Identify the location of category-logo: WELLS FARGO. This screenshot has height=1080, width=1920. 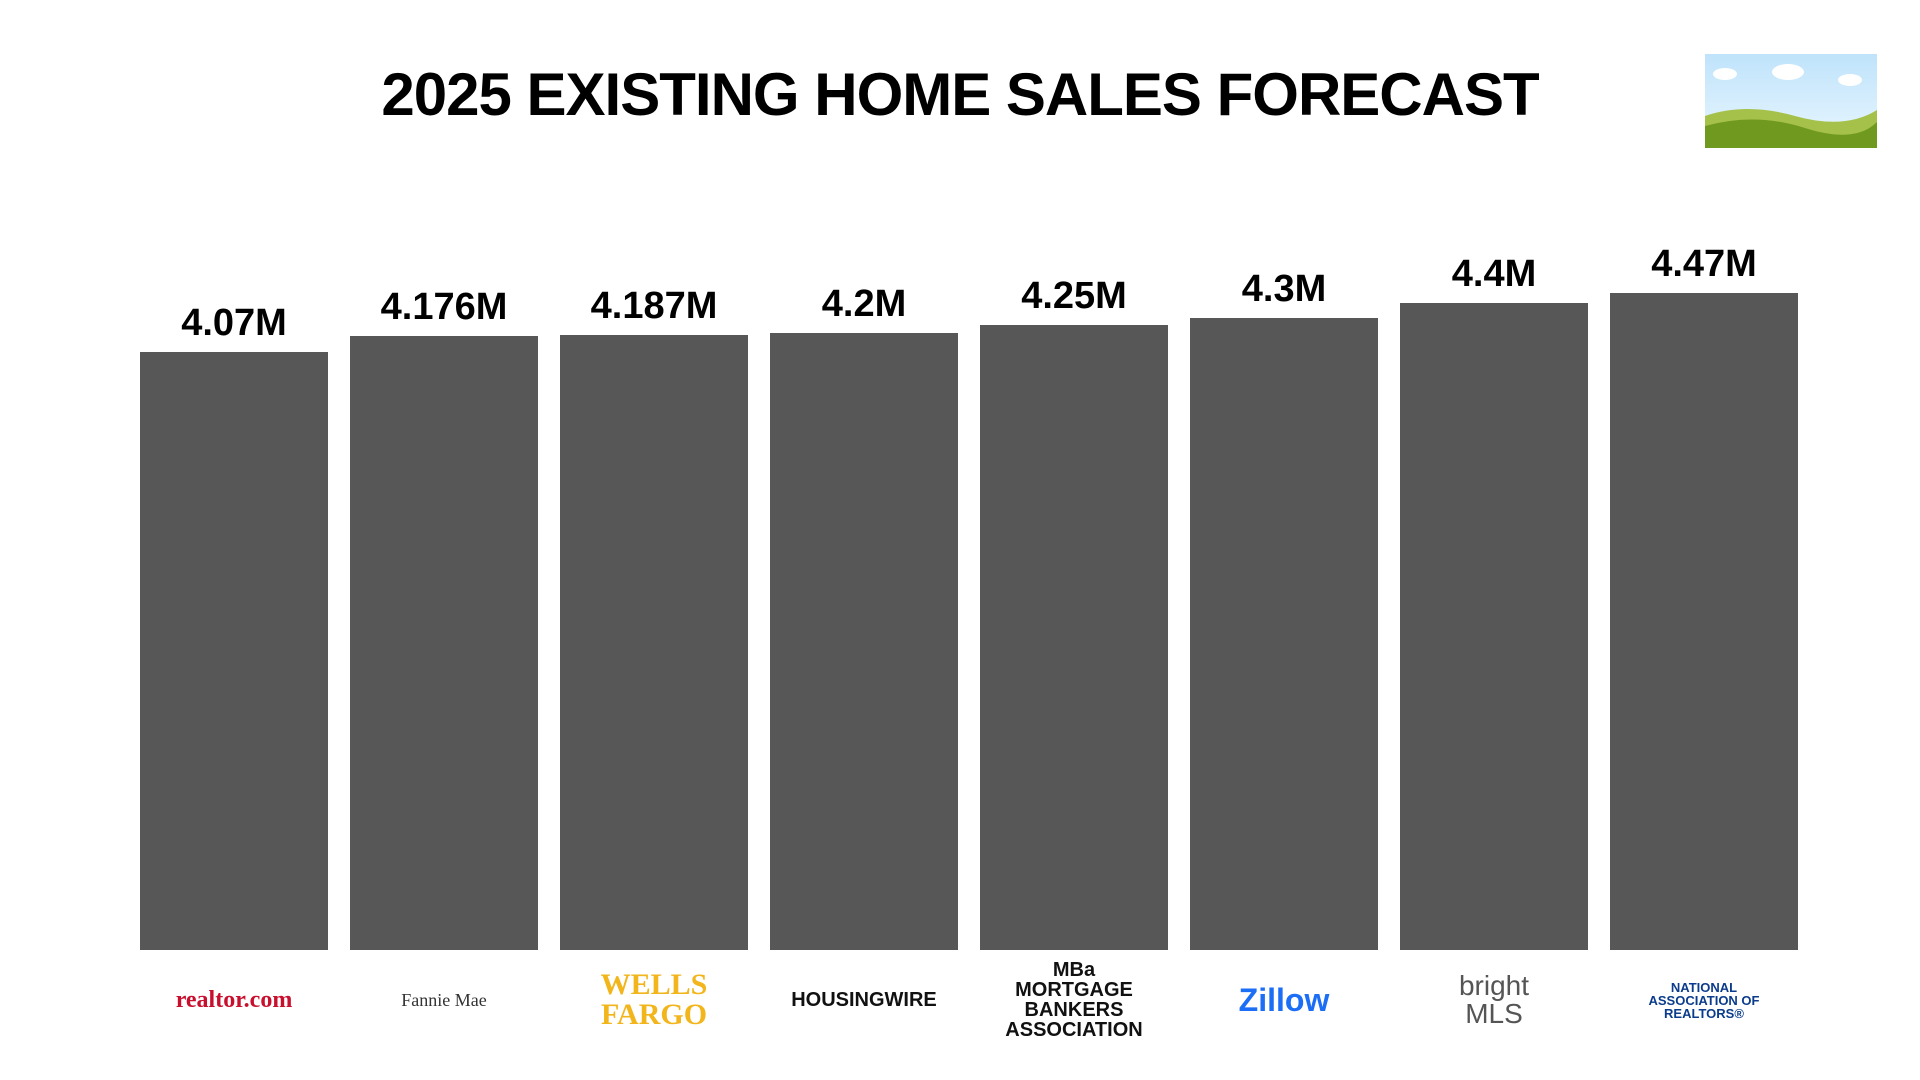
(654, 999).